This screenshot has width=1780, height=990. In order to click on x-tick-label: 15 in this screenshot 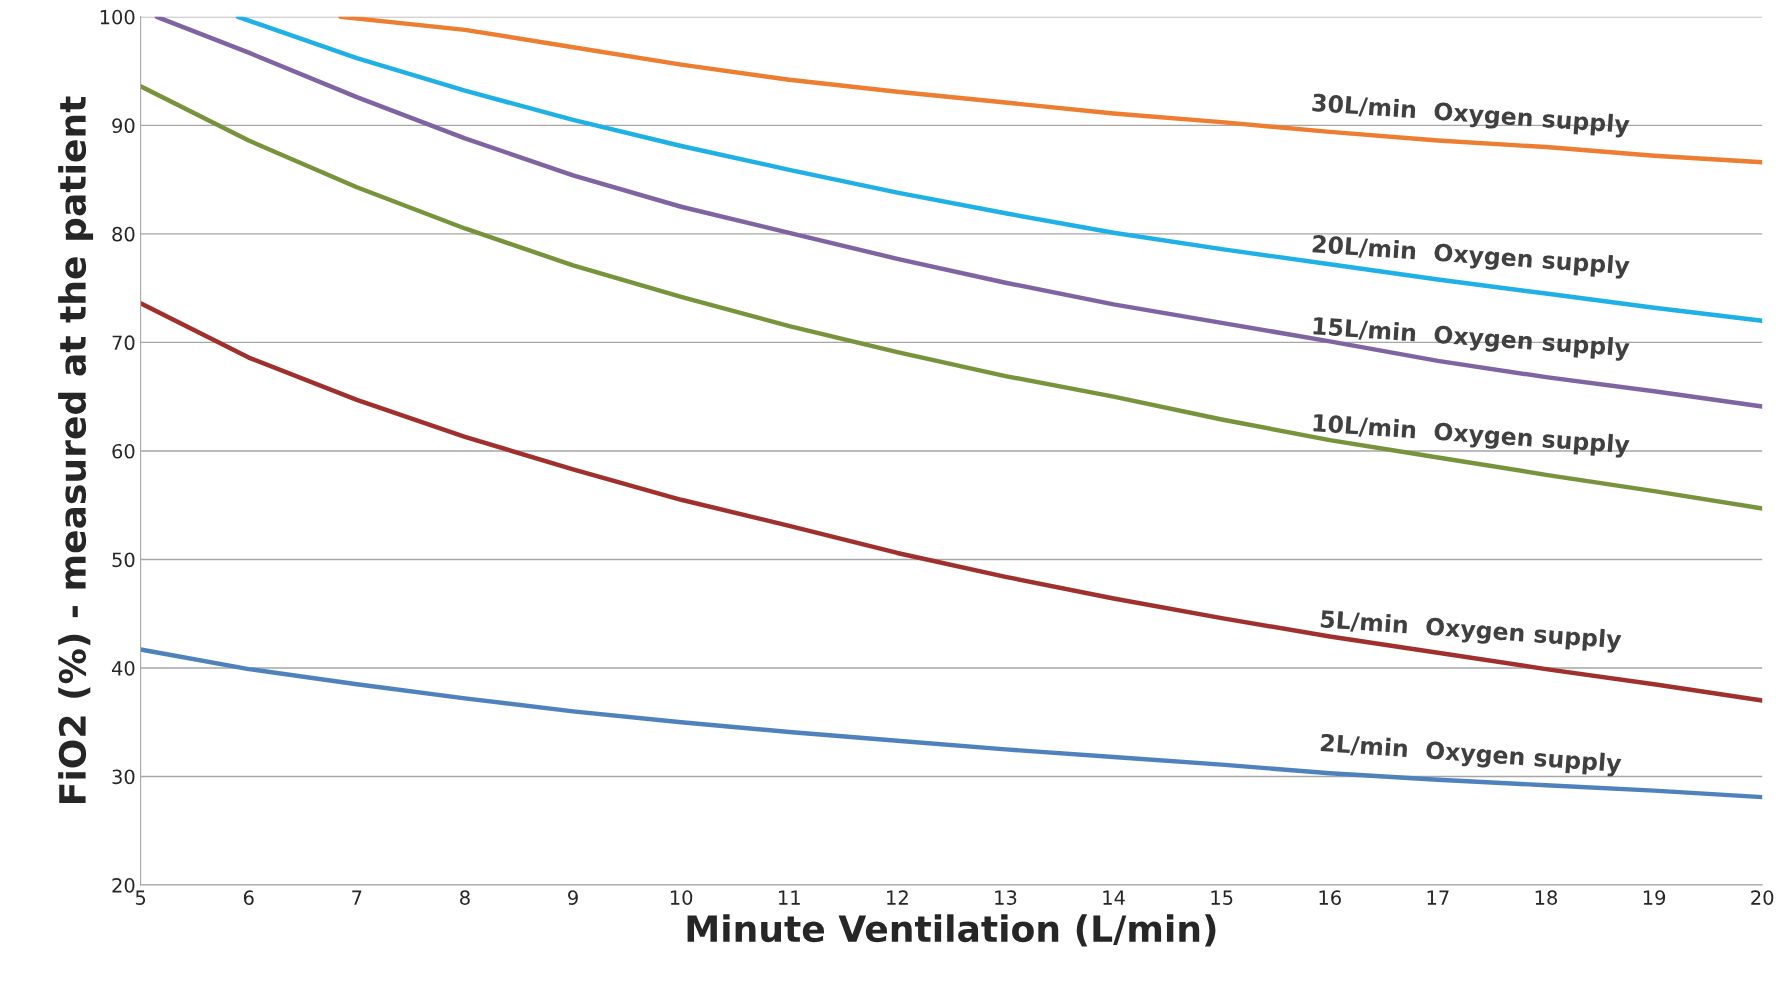, I will do `click(1222, 897)`.